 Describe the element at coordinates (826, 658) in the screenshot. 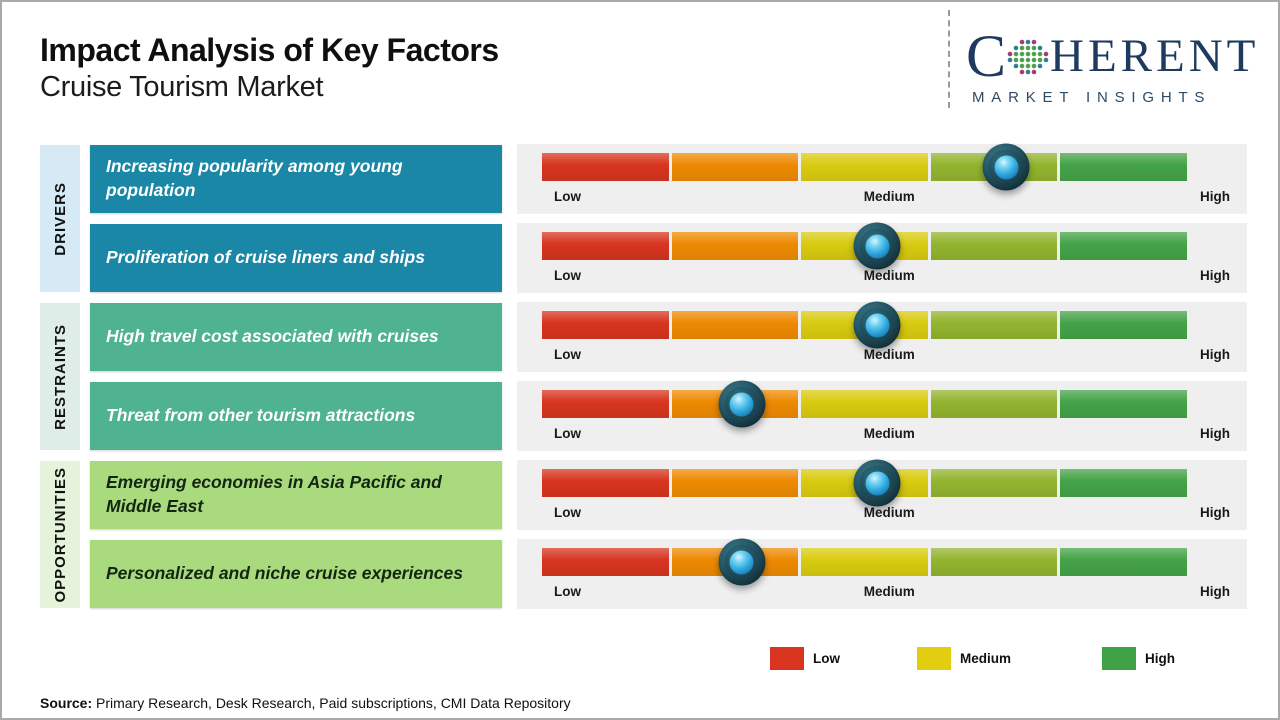

I see `legend-label-low: Low` at that location.